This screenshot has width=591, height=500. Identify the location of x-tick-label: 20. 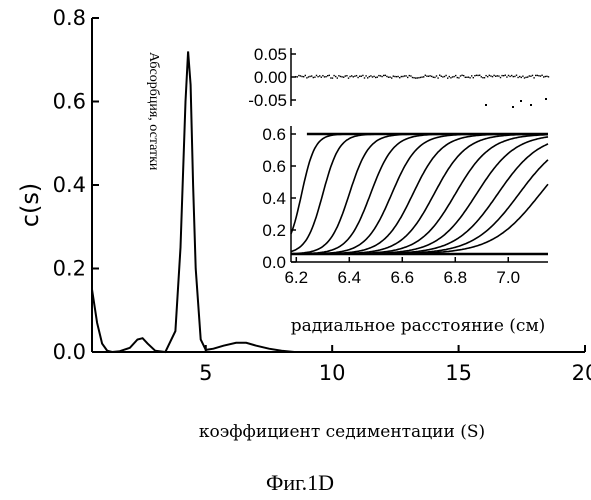
(581, 373).